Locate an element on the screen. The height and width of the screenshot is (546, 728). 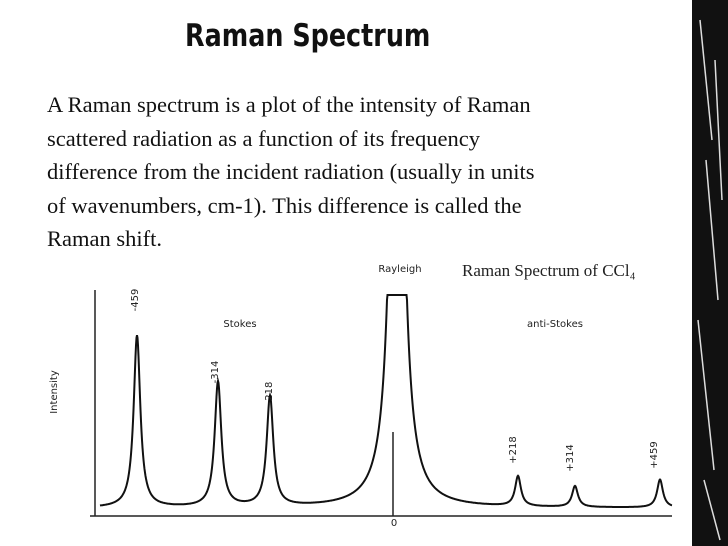
border-decoration is located at coordinates (710, 273).